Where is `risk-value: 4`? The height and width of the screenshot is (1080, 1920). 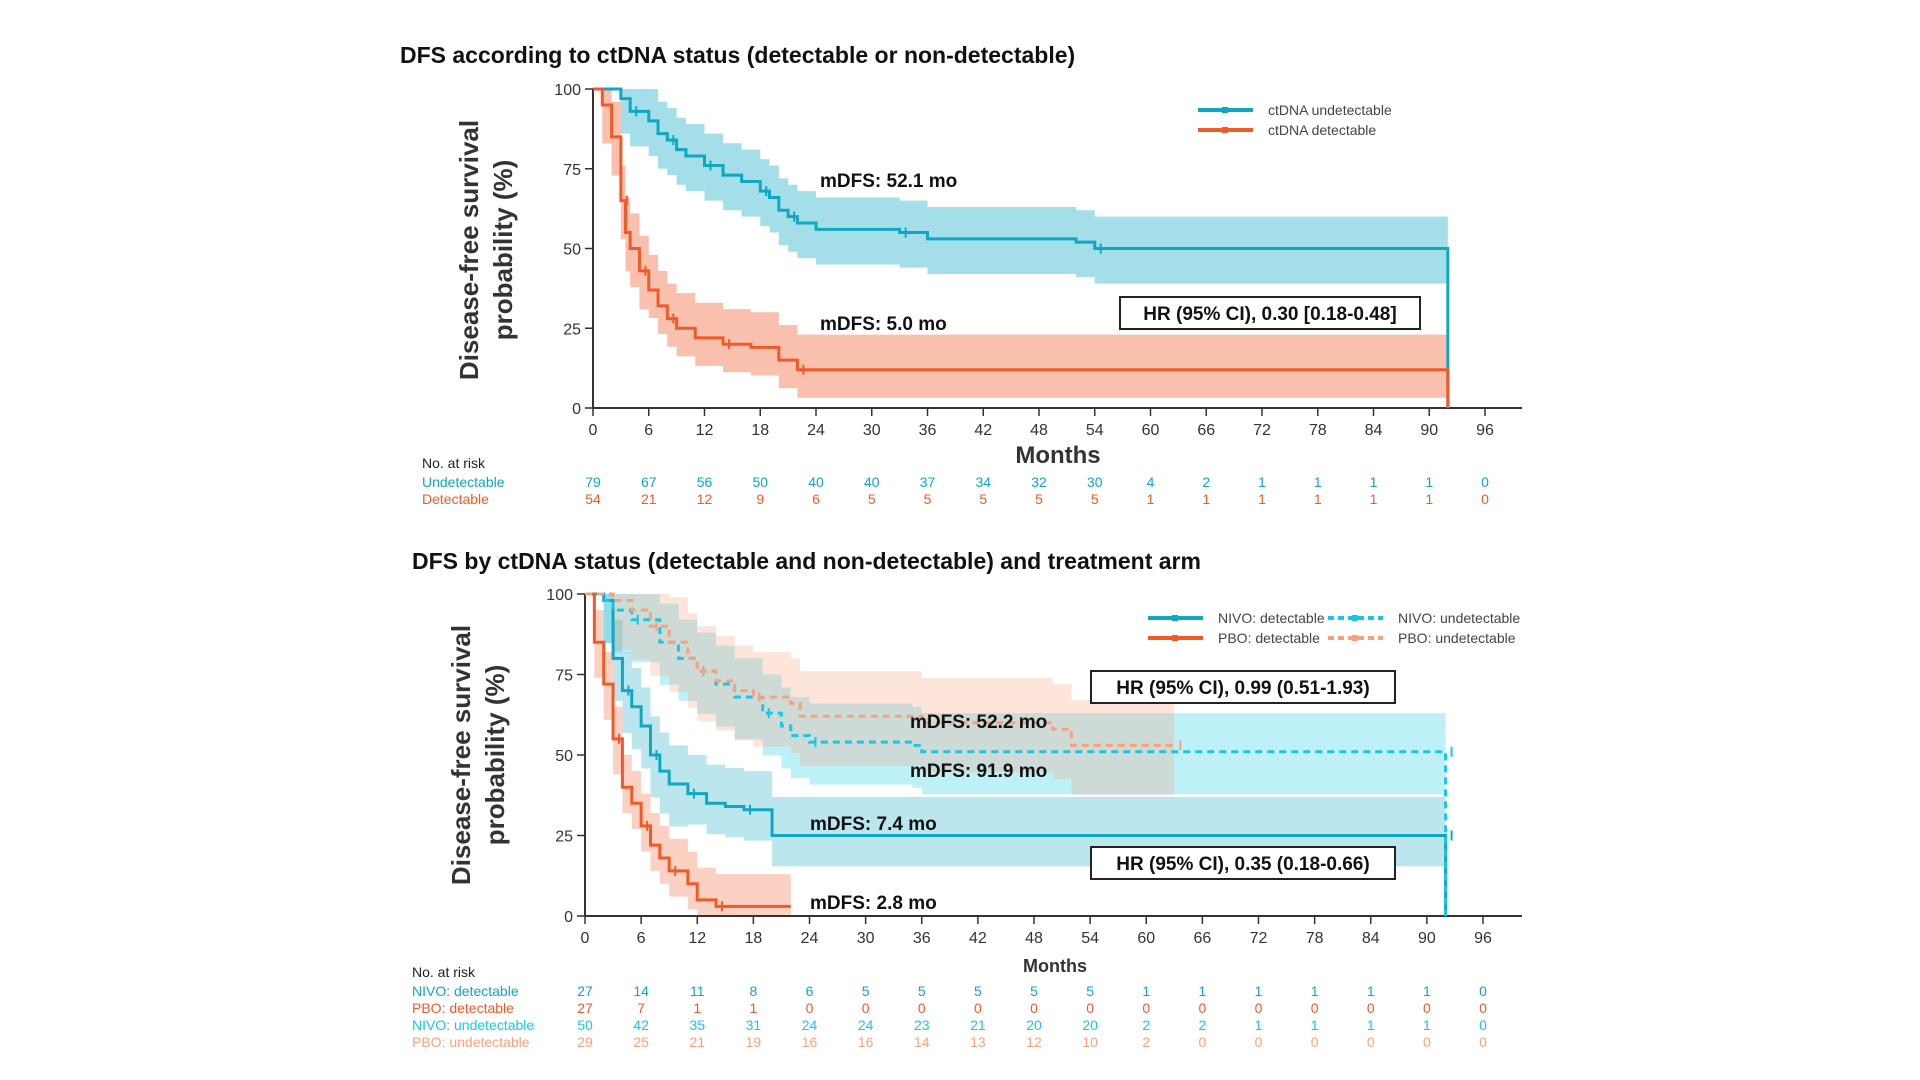
risk-value: 4 is located at coordinates (1151, 482).